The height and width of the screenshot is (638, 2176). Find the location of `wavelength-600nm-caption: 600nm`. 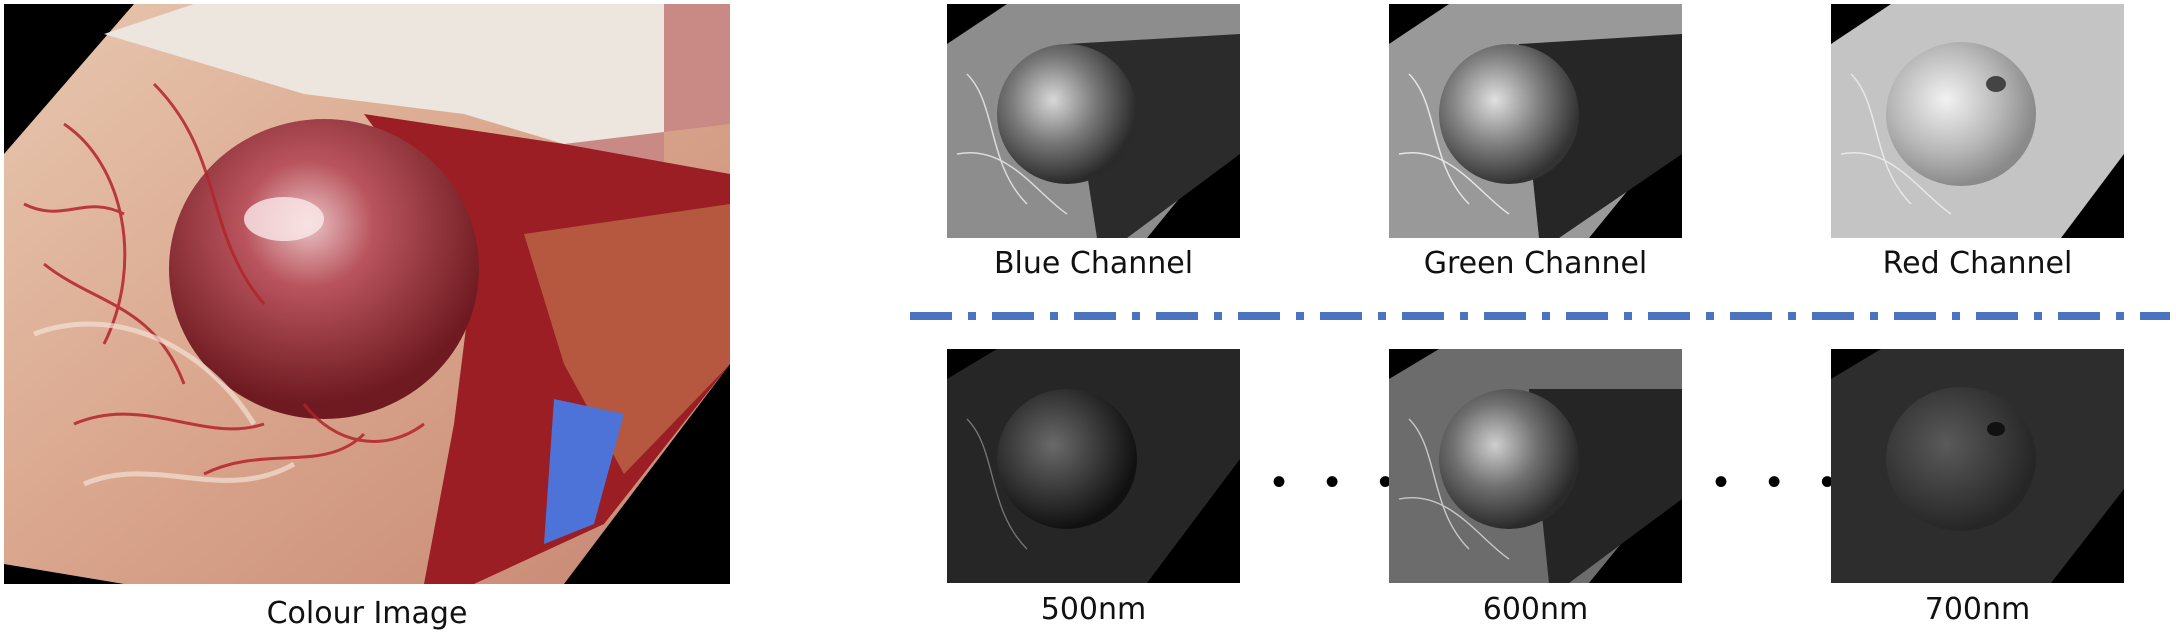

wavelength-600nm-caption: 600nm is located at coordinates (1535, 609).